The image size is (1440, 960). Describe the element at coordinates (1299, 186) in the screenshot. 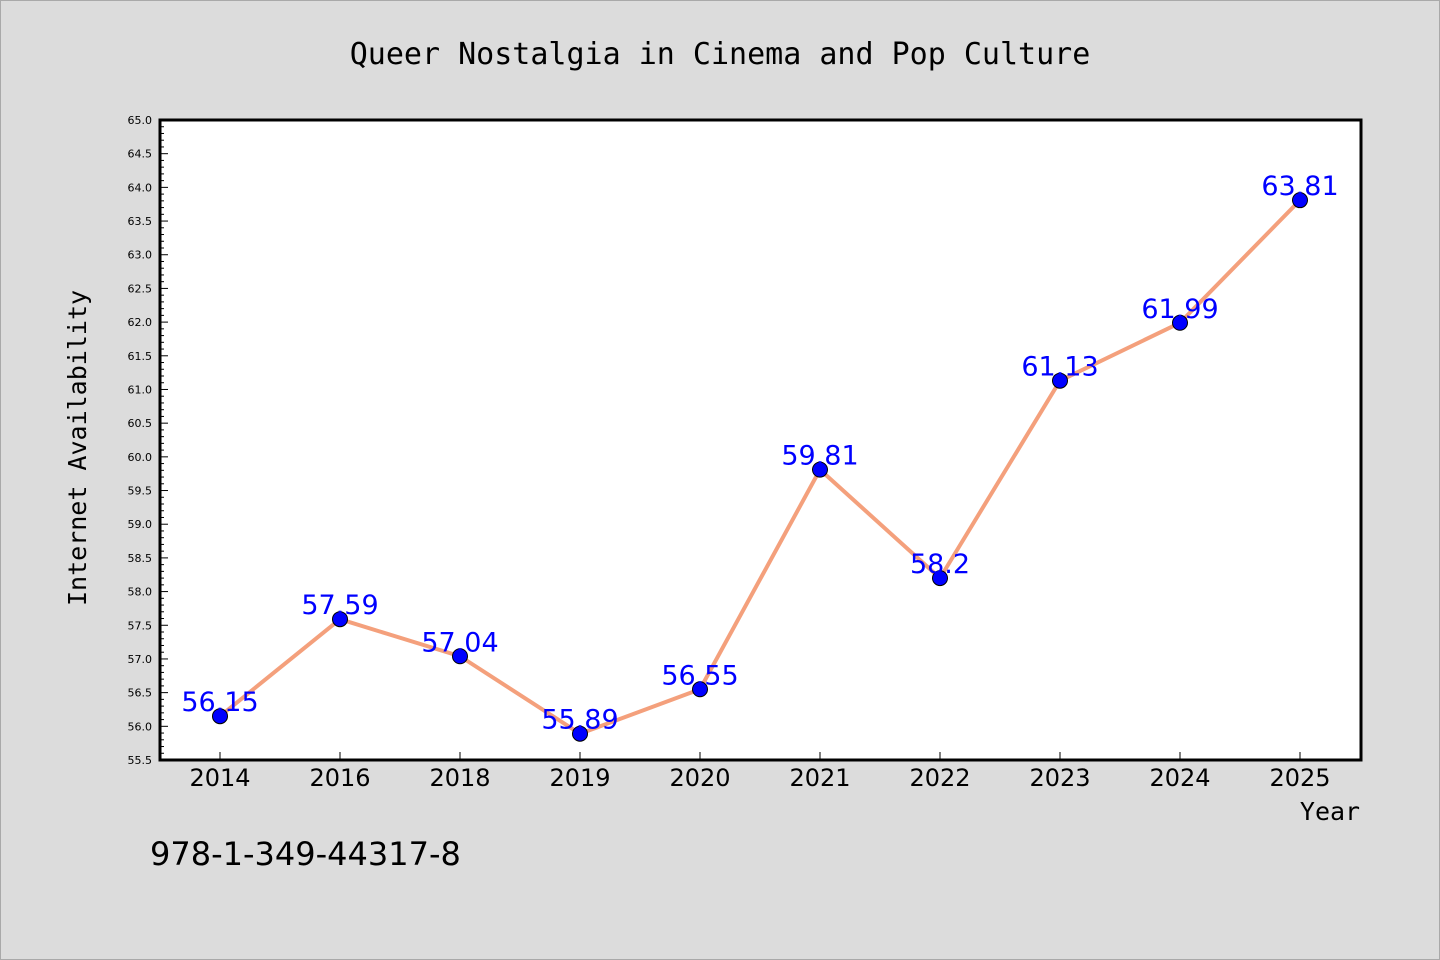

I see `data-label: 63.81` at that location.